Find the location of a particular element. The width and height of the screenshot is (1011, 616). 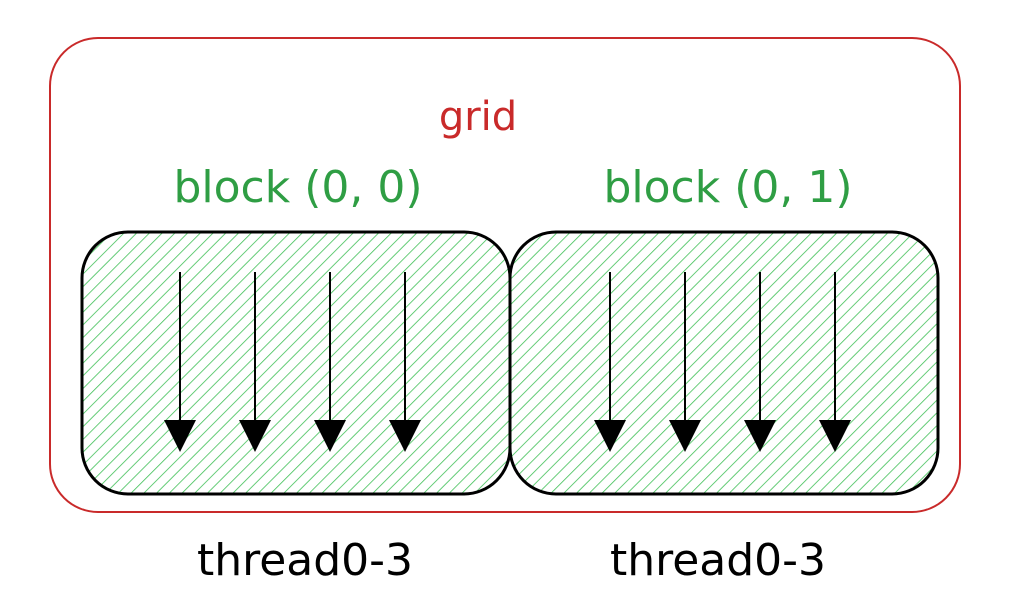

block-1-threads is located at coordinates (722, 362).